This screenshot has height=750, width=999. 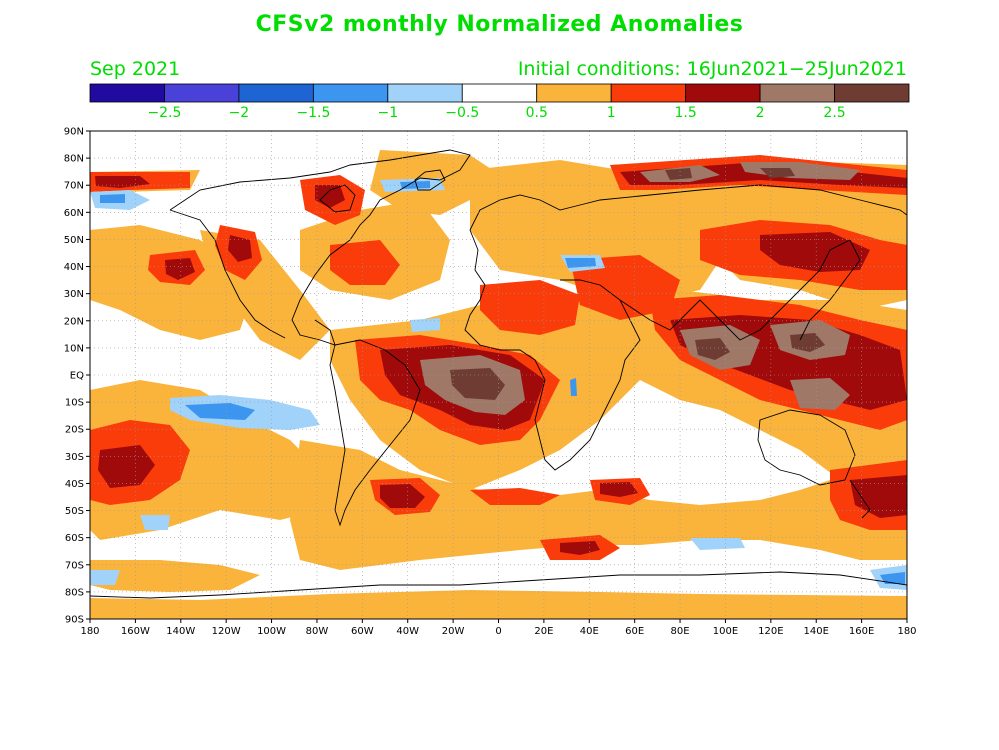 I want to click on latitude-label: 80N, so click(x=74, y=159).